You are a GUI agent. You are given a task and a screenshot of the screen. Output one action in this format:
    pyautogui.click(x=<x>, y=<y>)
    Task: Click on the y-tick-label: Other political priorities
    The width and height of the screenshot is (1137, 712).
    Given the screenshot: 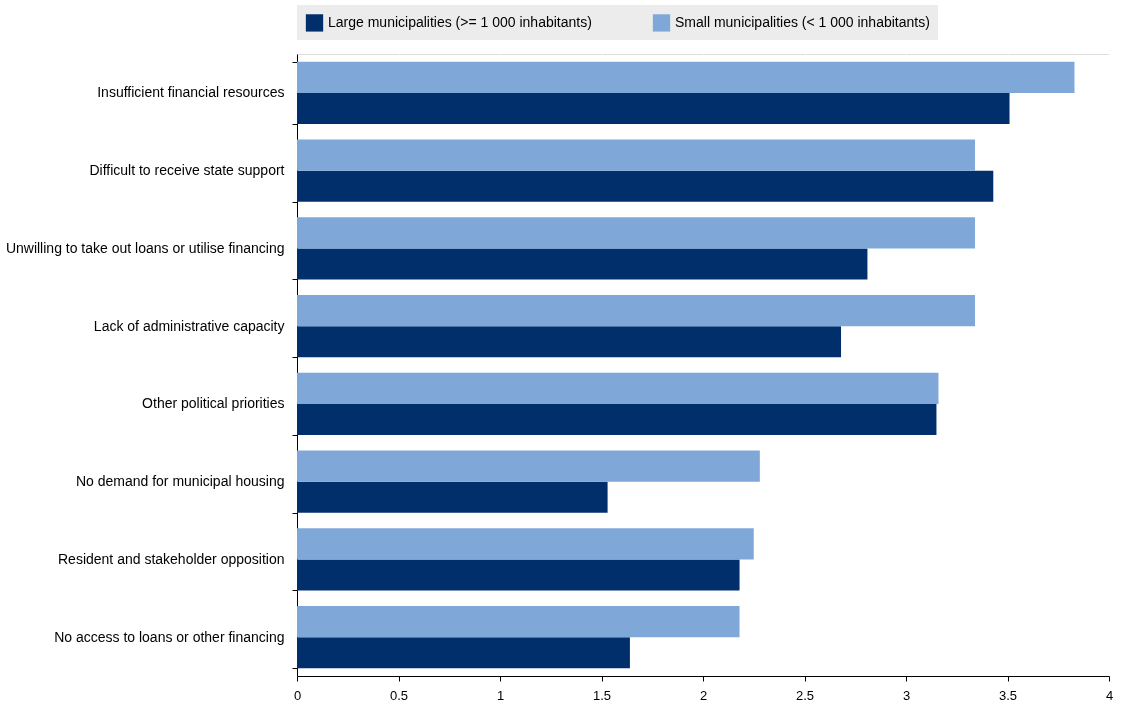 What is the action you would take?
    pyautogui.click(x=213, y=403)
    